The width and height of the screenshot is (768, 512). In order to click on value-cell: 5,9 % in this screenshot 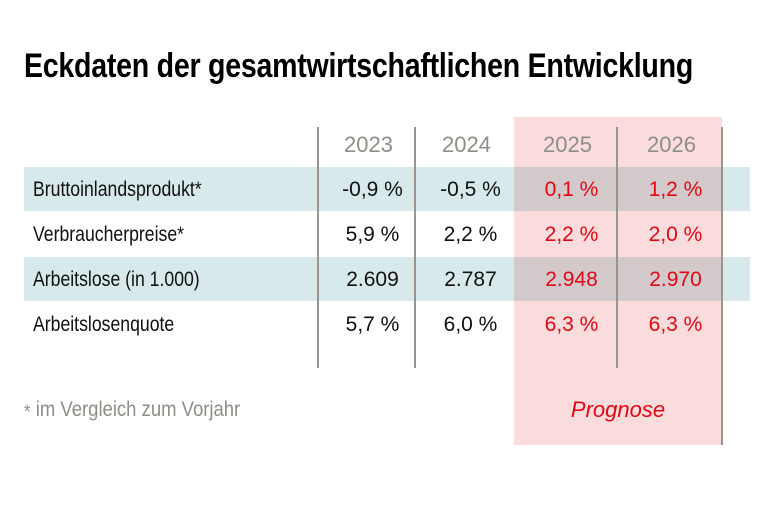, I will do `click(372, 234)`.